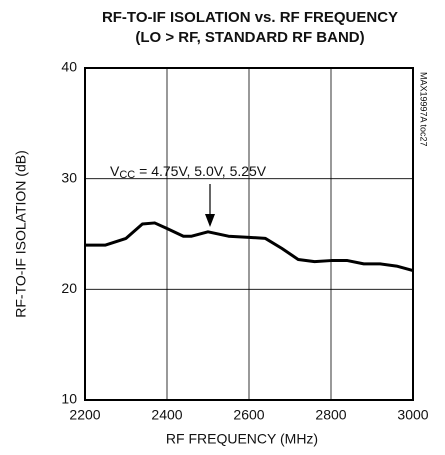 This screenshot has width=445, height=455. I want to click on annotation-text: = 4.75V, 5.0V, 5.25V, so click(201, 171).